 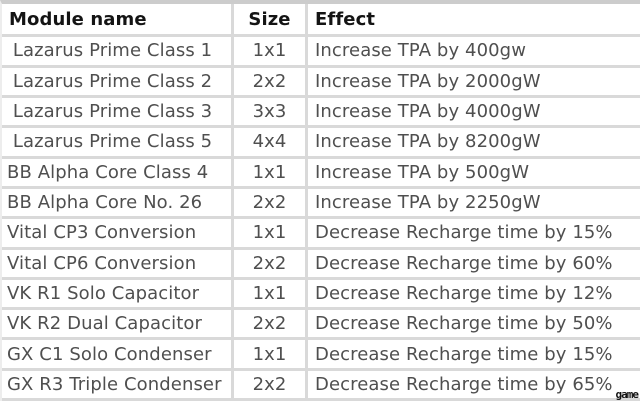 I want to click on cell-module: Vital CP6 Conversion, so click(x=118, y=263).